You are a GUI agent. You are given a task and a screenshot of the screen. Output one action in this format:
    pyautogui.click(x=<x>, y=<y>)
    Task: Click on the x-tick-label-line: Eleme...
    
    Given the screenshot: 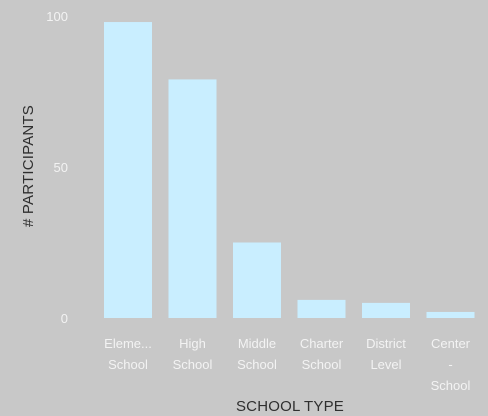 What is the action you would take?
    pyautogui.click(x=128, y=343)
    